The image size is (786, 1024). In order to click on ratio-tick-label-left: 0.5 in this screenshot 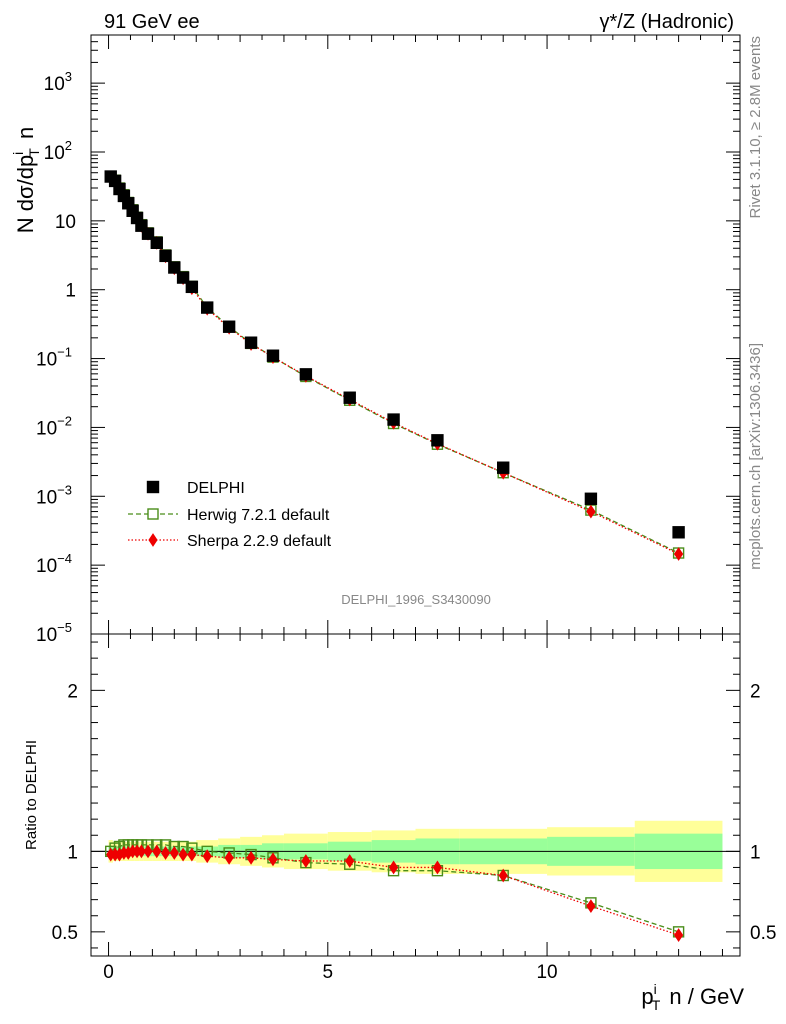, I will do `click(65, 933)`.